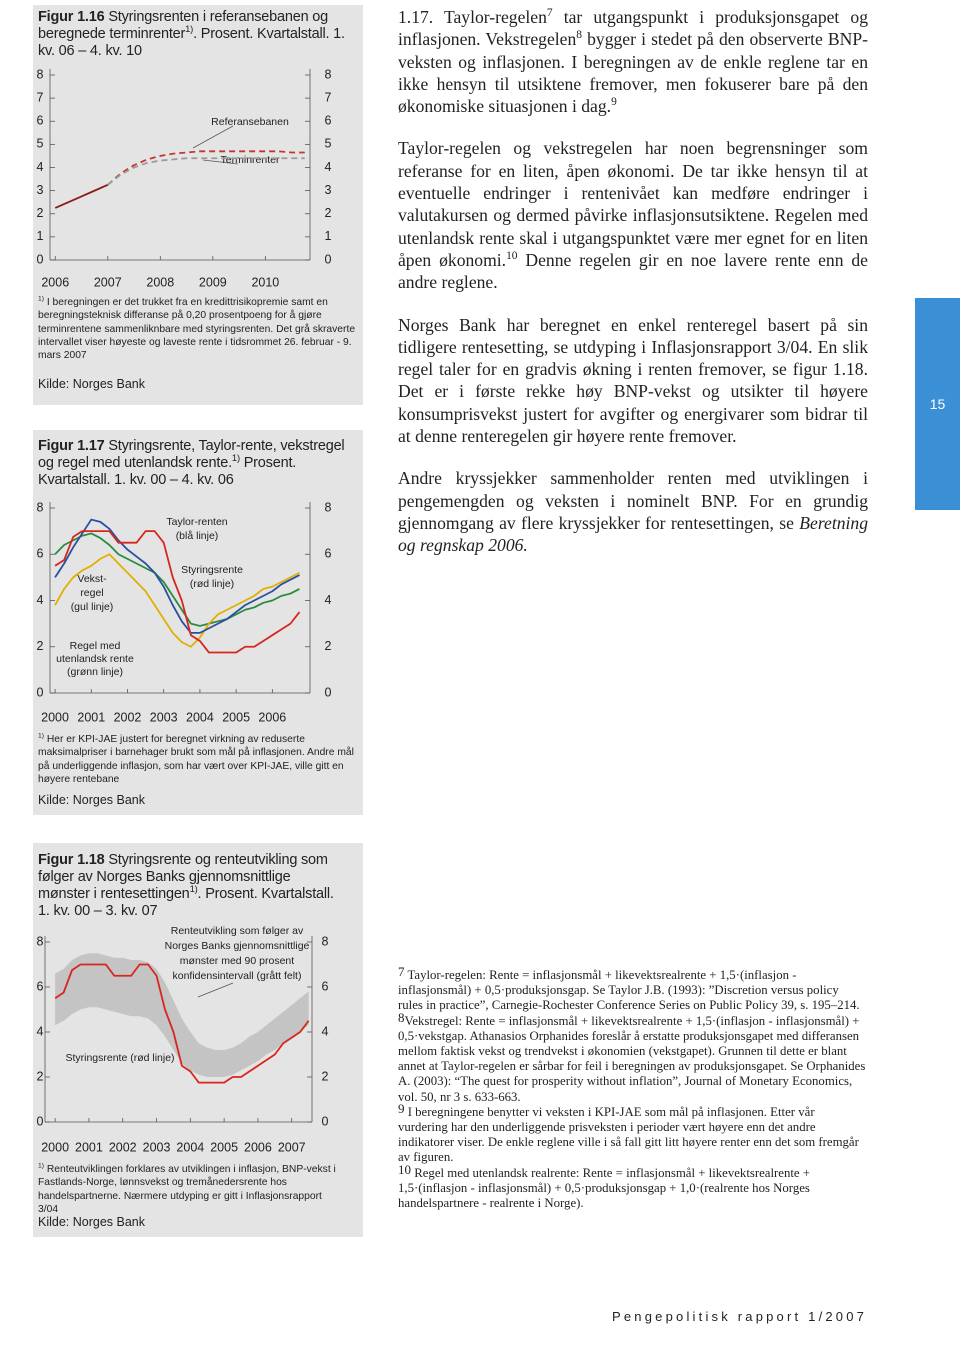 The image size is (960, 1359). I want to click on x-tick-label: 2009, so click(213, 282).